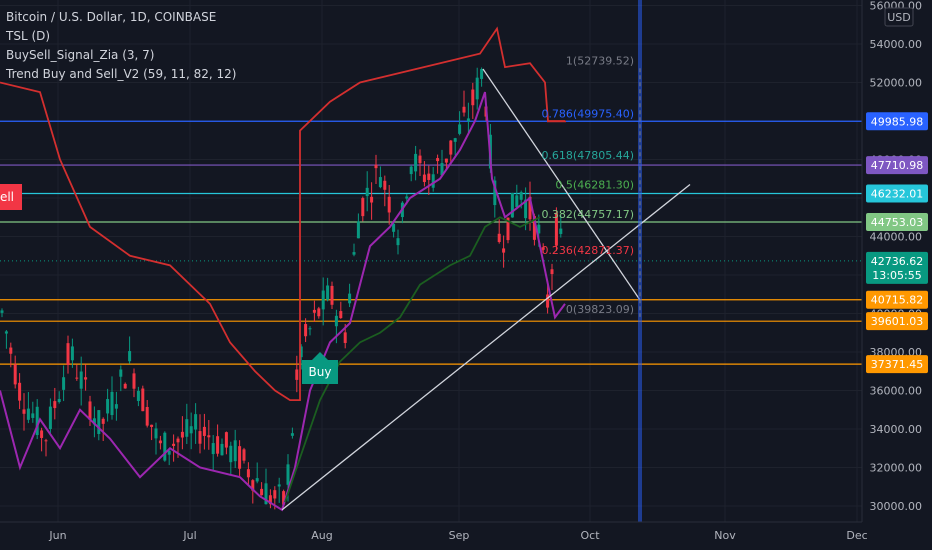  I want to click on time-tick-label: Jul, so click(189, 535).